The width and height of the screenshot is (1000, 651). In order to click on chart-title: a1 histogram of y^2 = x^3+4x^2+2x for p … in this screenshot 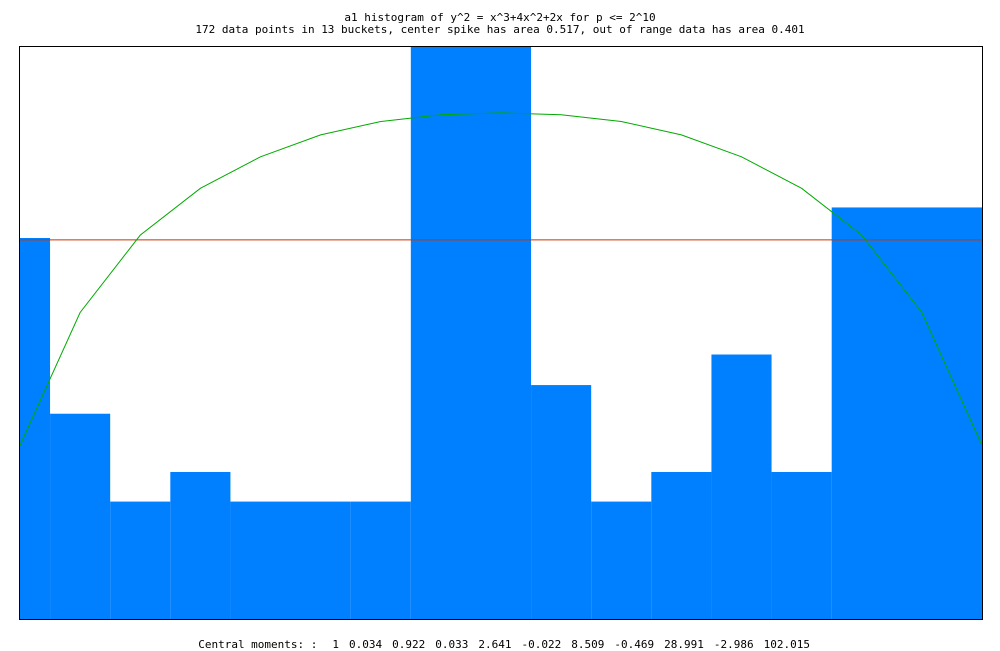, I will do `click(500, 17)`.